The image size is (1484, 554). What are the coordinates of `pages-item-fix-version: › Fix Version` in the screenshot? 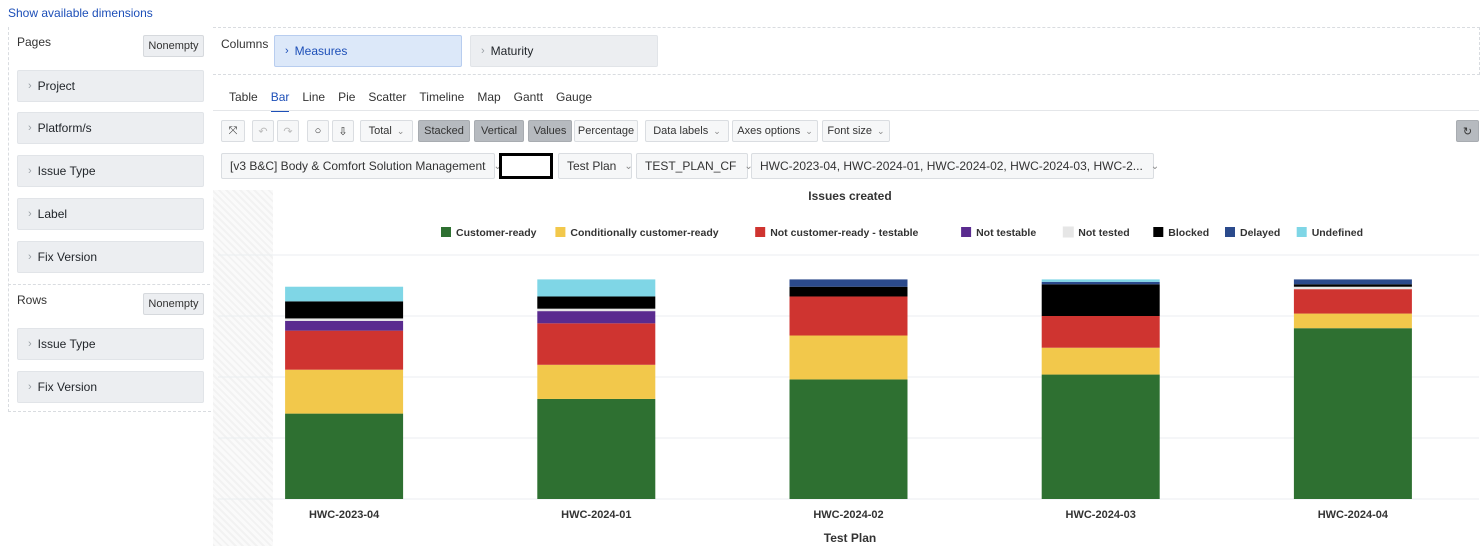 It's located at (110, 257).